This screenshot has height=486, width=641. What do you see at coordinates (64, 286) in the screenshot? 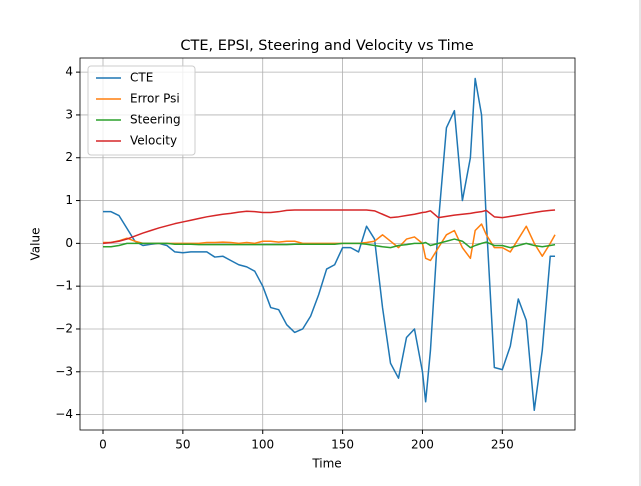
I see `y-tick-label: −1` at bounding box center [64, 286].